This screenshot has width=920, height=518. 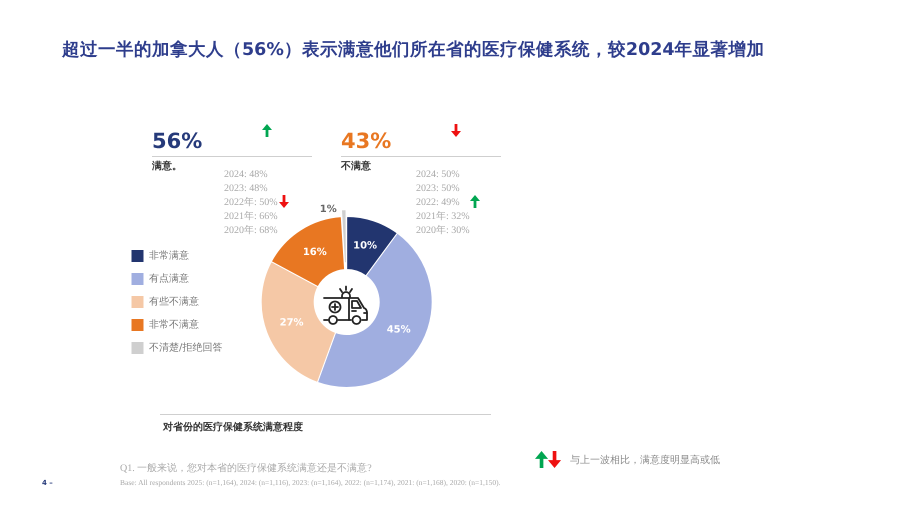 I want to click on legend-label: 有些不满意, so click(x=174, y=302).